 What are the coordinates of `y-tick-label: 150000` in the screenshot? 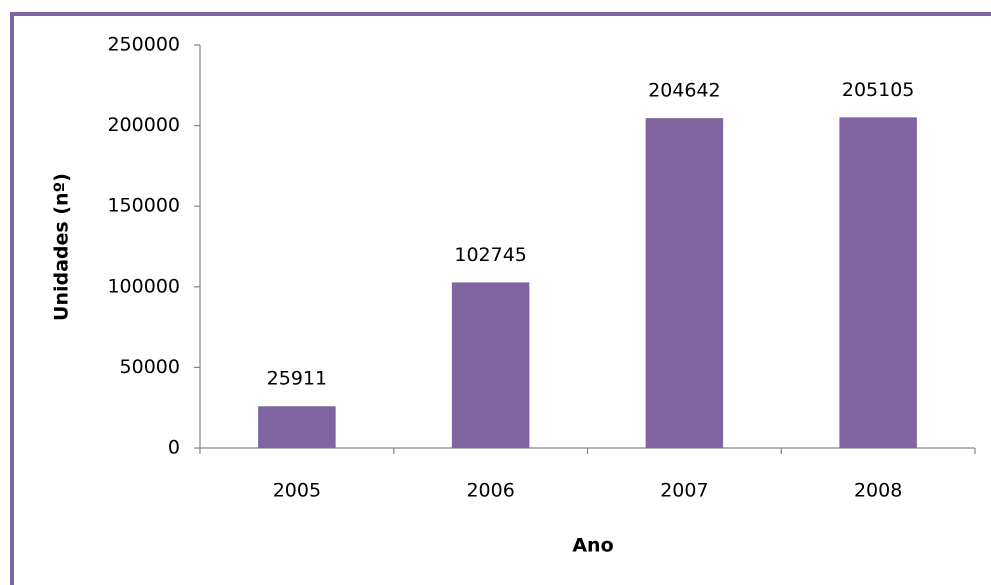 It's located at (143, 206).